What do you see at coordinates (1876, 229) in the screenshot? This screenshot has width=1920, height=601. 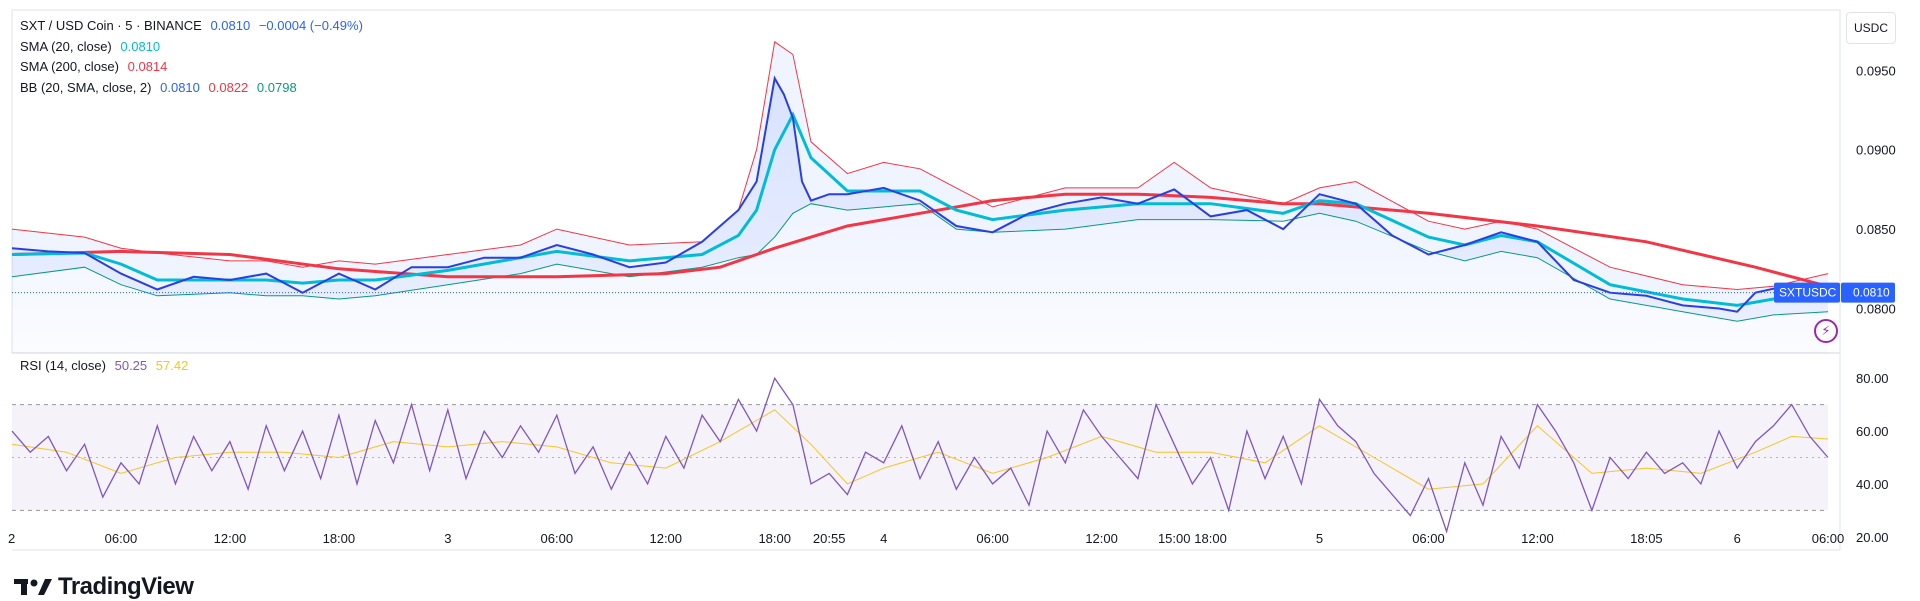 I see `price-axis-tick-label: 0.0850` at bounding box center [1876, 229].